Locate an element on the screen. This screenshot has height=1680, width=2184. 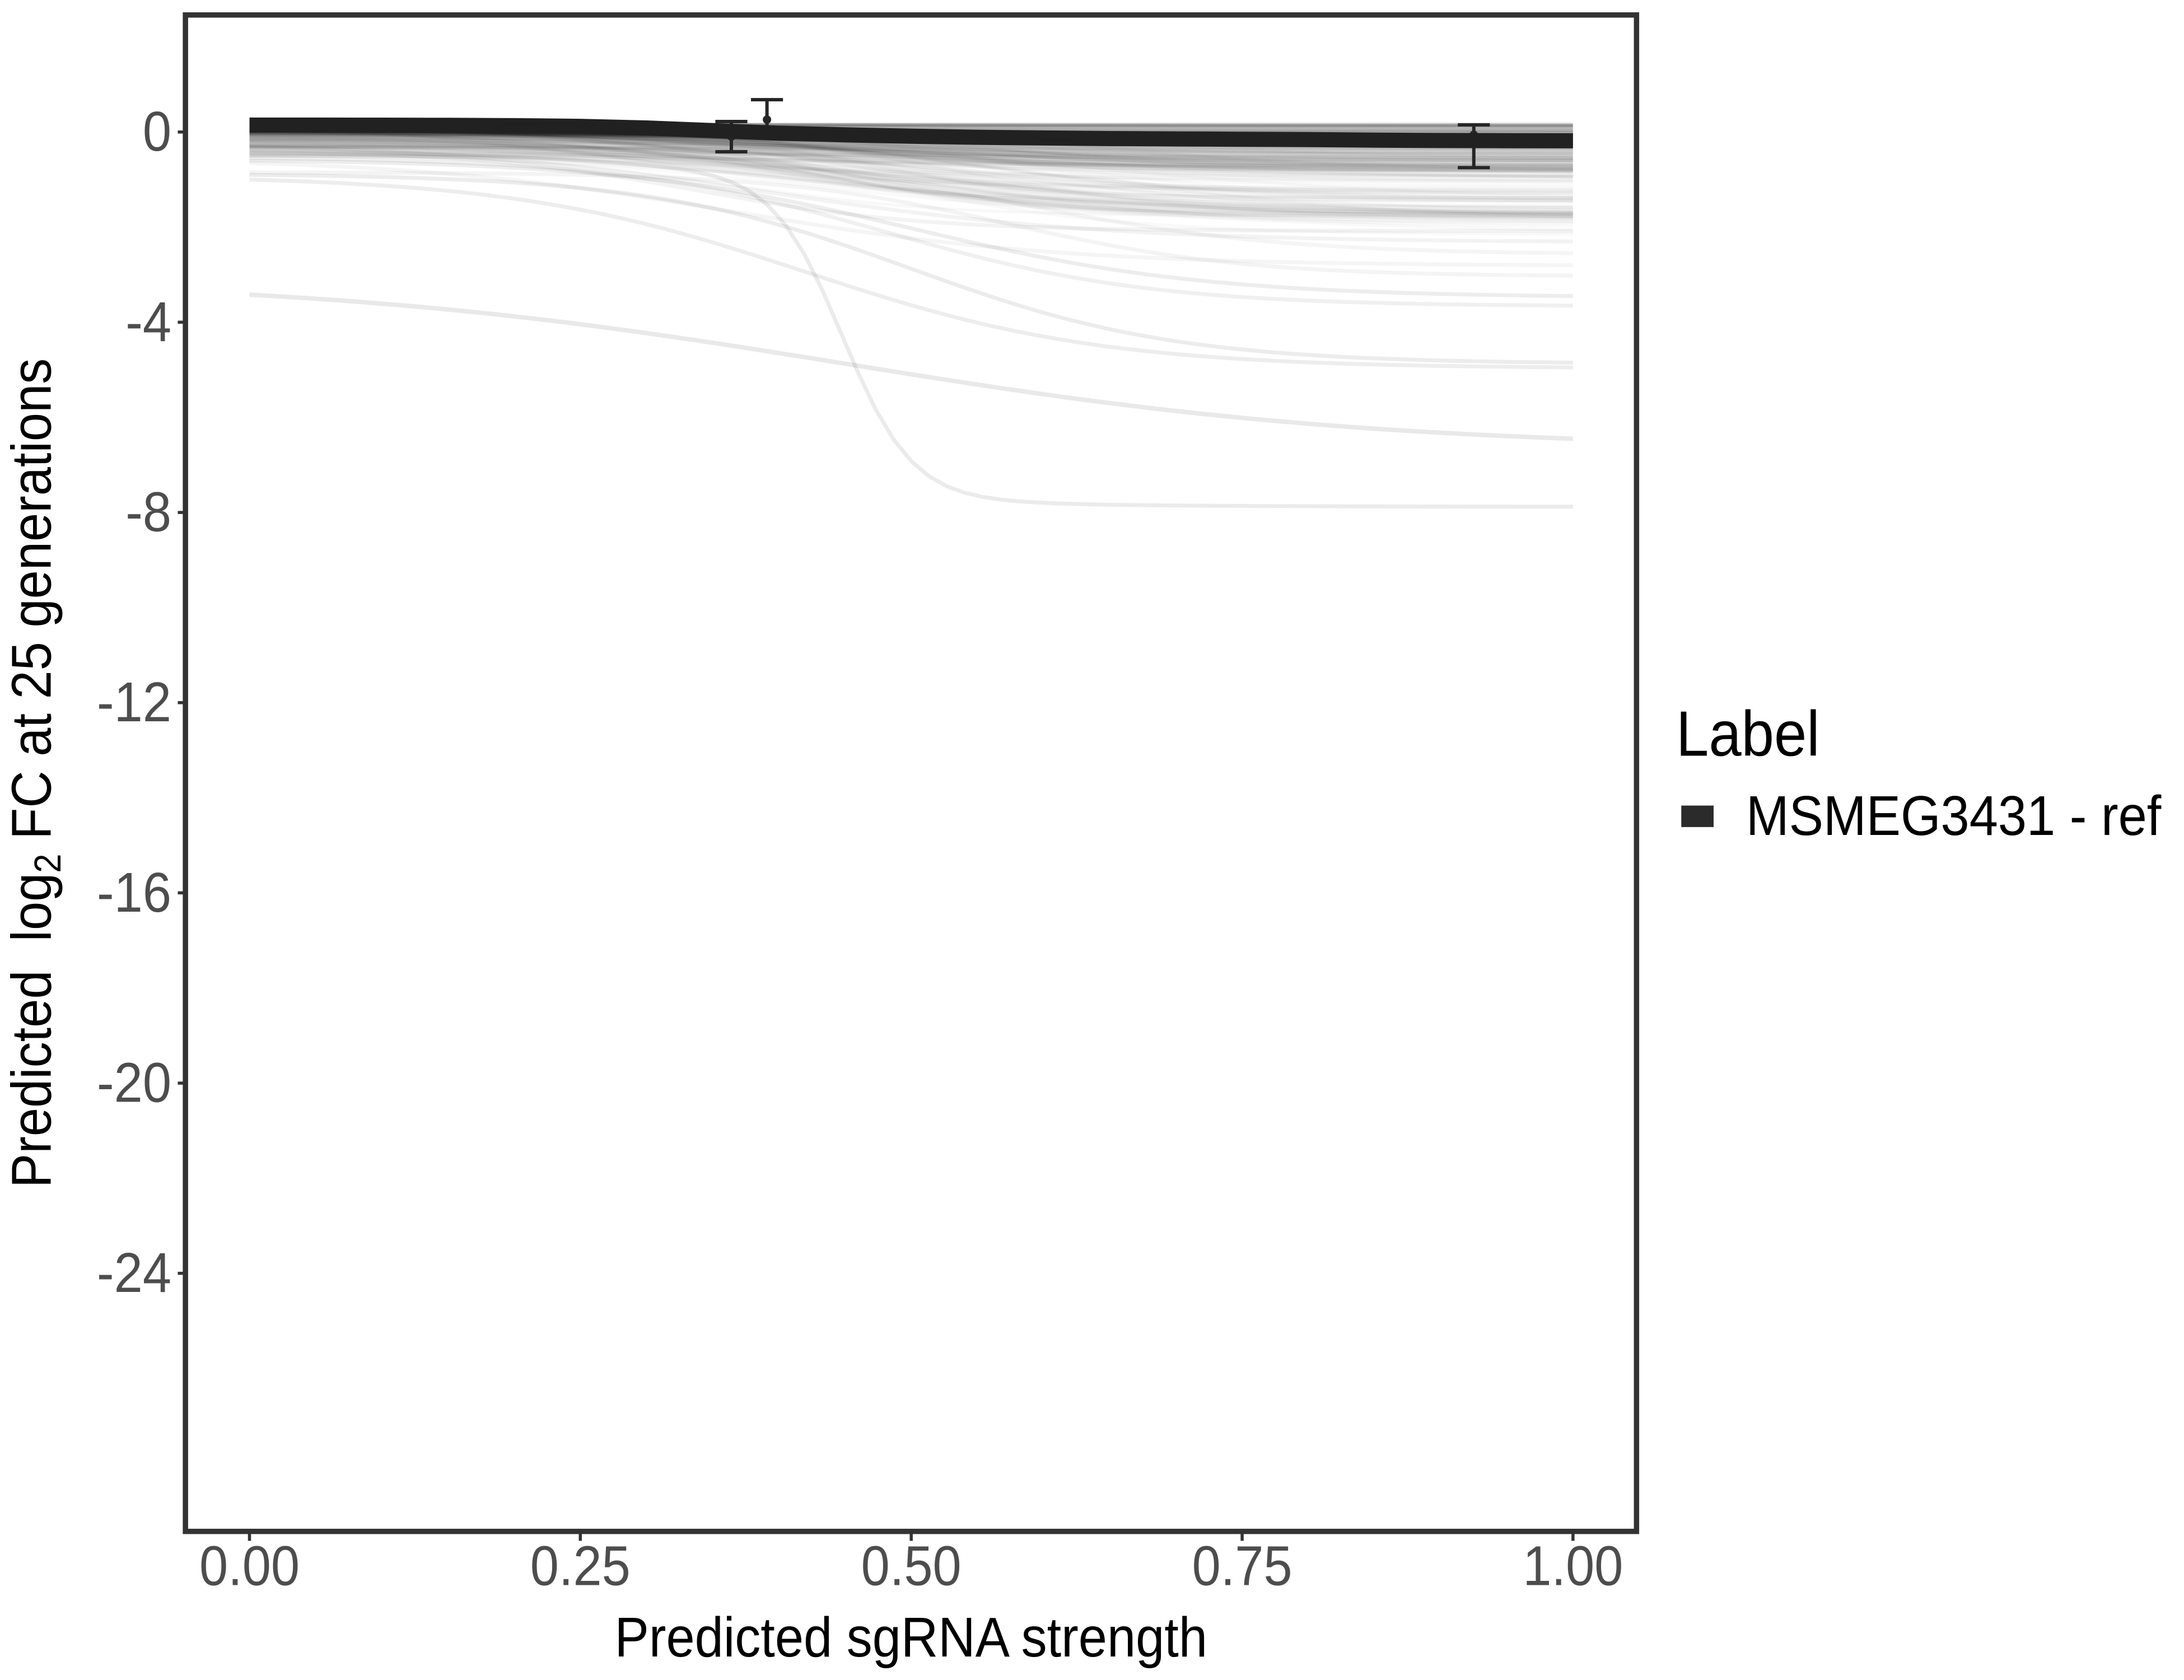
svg-text: -12 is located at coordinates (134, 703).